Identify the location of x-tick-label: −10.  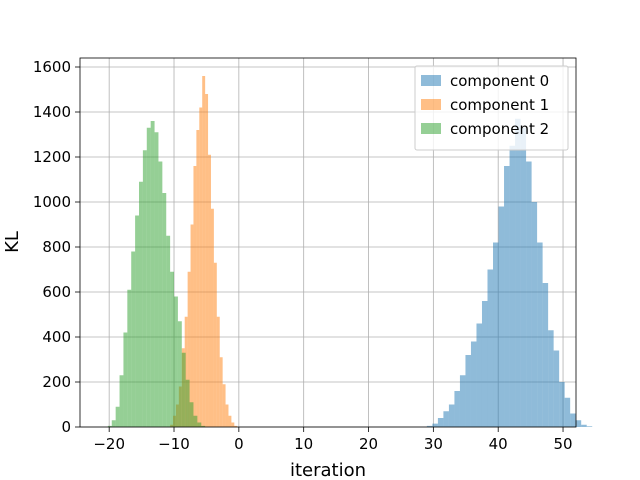
(174, 444).